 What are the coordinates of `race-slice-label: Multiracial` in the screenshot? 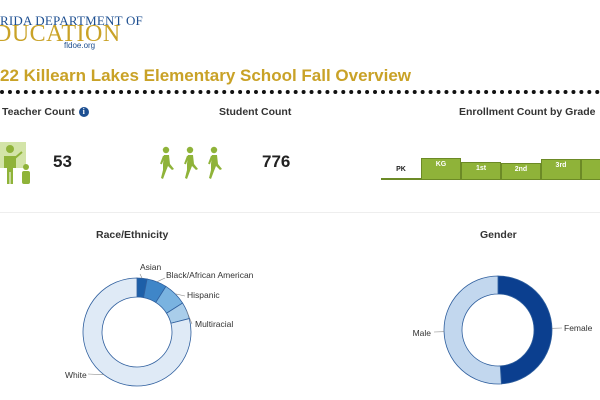 It's located at (214, 324).